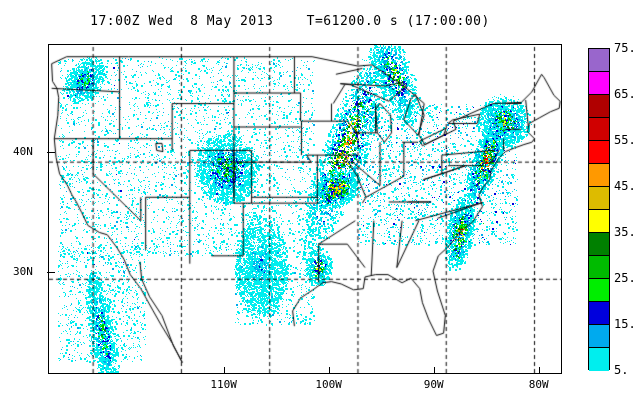 The width and height of the screenshot is (640, 400). Describe the element at coordinates (621, 370) in the screenshot. I see `colorbar-label: 5.` at that location.